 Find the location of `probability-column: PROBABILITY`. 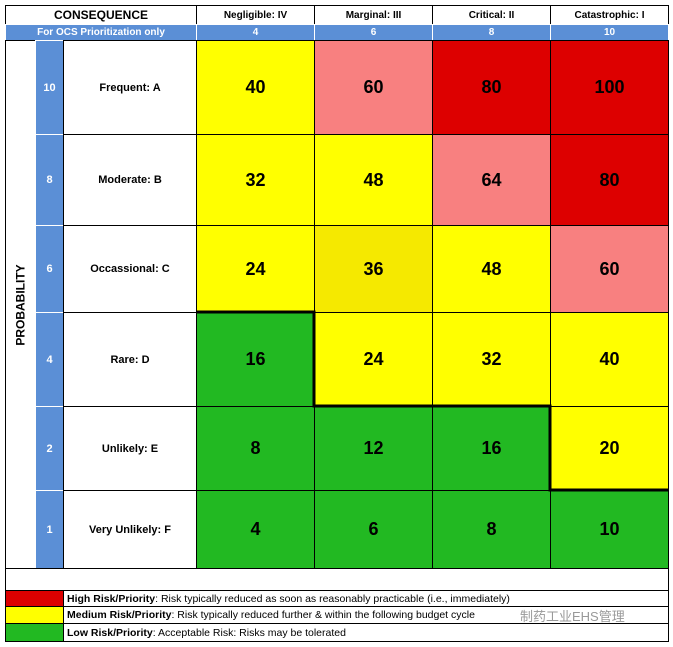

probability-column: PROBABILITY is located at coordinates (20, 304).